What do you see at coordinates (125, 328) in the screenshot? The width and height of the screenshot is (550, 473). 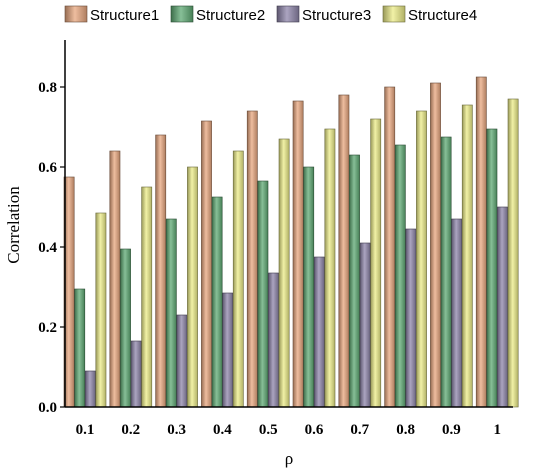 I see `bar-structure2-0.2` at bounding box center [125, 328].